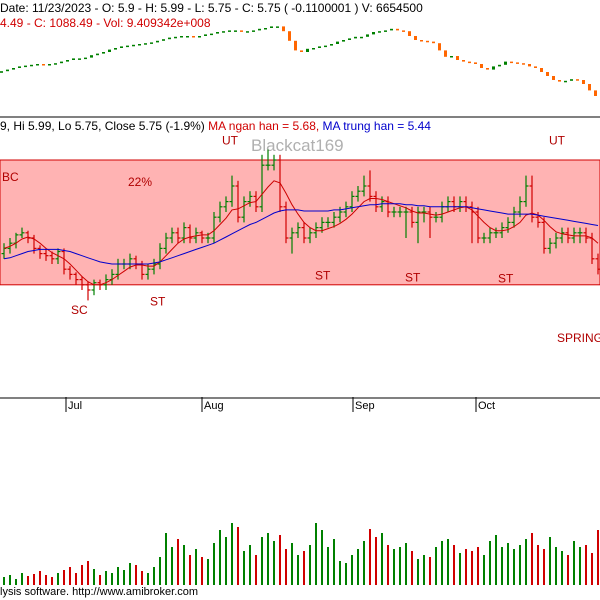 The height and width of the screenshot is (600, 600). What do you see at coordinates (104, 8) in the screenshot?
I see `open-label: - O:` at bounding box center [104, 8].